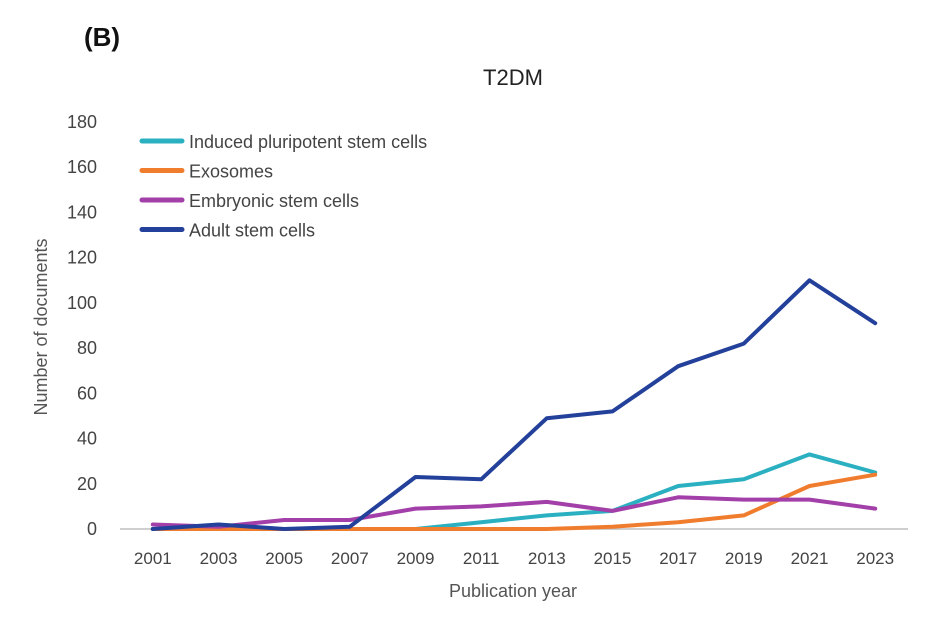 The image size is (940, 621). I want to click on y-tick-label: 20, so click(87, 484).